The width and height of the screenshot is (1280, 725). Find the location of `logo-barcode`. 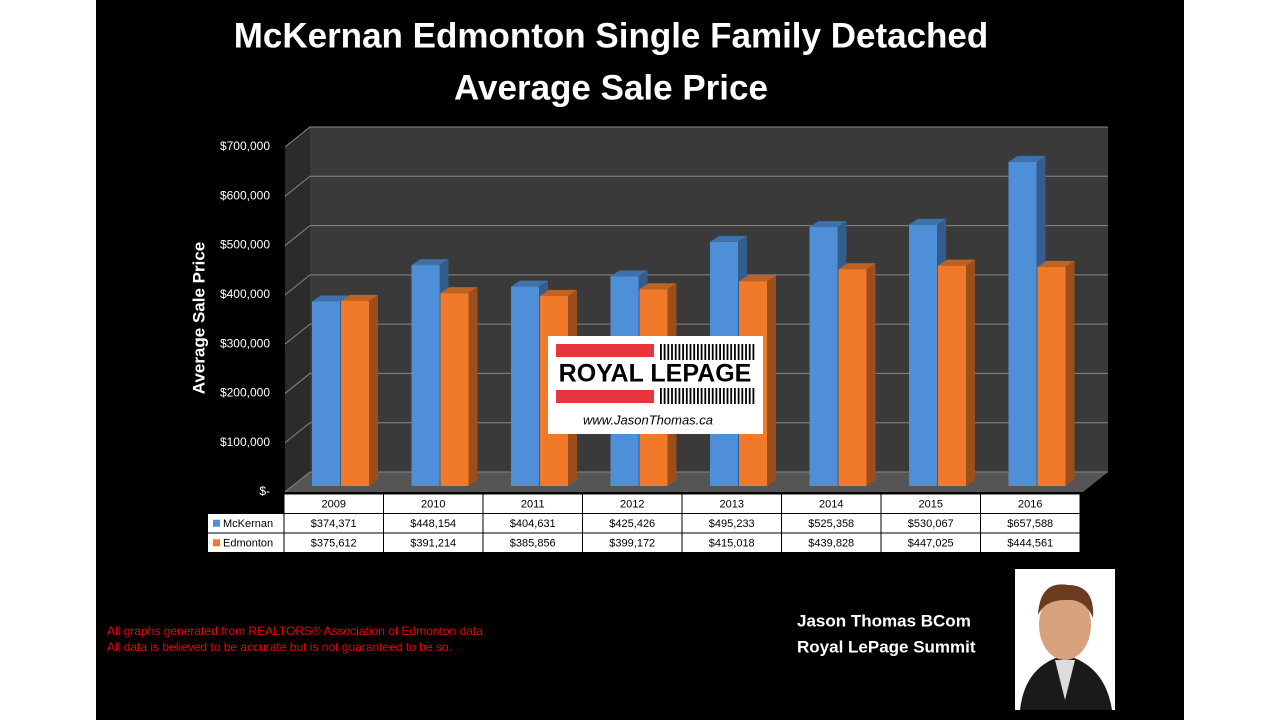

logo-barcode is located at coordinates (707, 374).